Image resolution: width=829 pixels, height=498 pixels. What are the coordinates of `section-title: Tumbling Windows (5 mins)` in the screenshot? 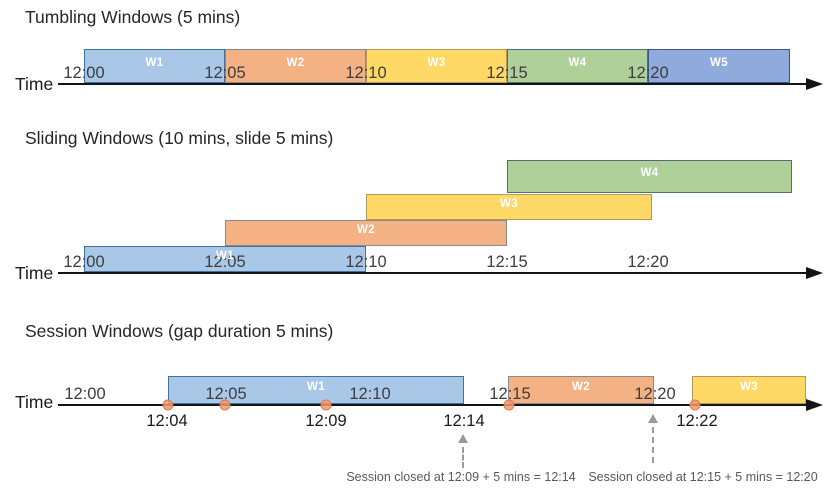 It's located at (133, 17).